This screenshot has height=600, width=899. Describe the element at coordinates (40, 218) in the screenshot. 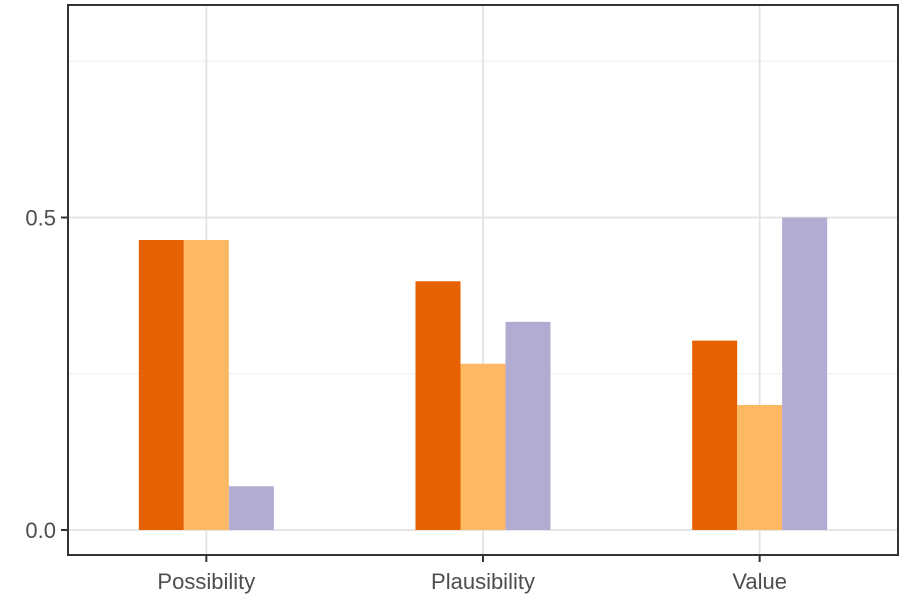

I see `y-tick-label: 0.5` at that location.